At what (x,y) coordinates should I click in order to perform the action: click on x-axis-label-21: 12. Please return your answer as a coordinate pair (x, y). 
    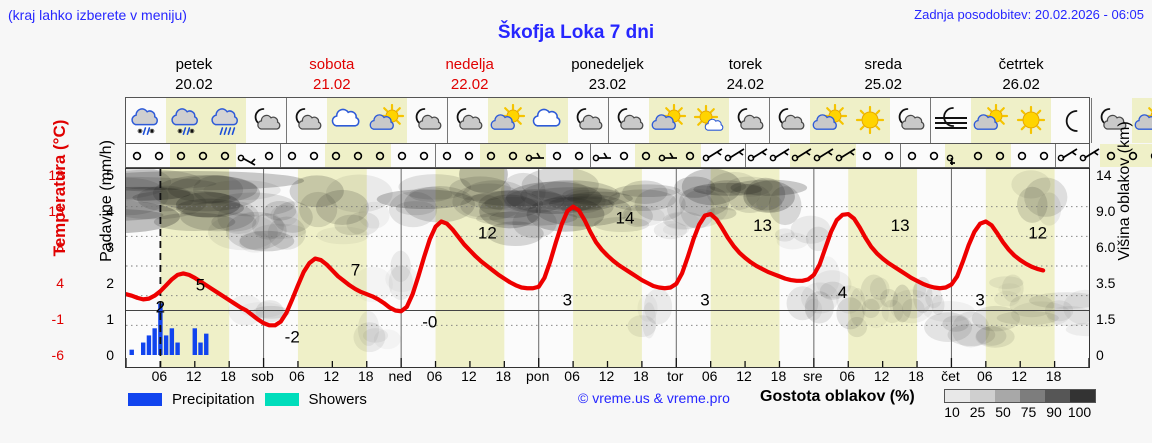
    Looking at the image, I should click on (881, 376).